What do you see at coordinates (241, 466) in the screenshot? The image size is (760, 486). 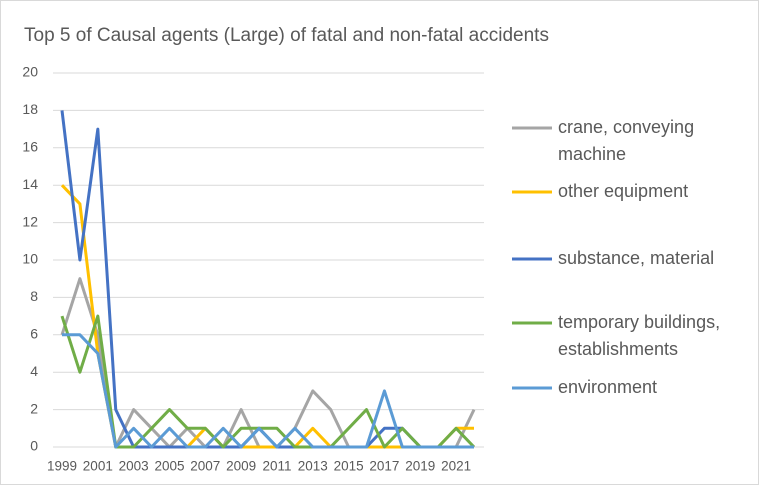 I see `x-tick-label: 2009` at bounding box center [241, 466].